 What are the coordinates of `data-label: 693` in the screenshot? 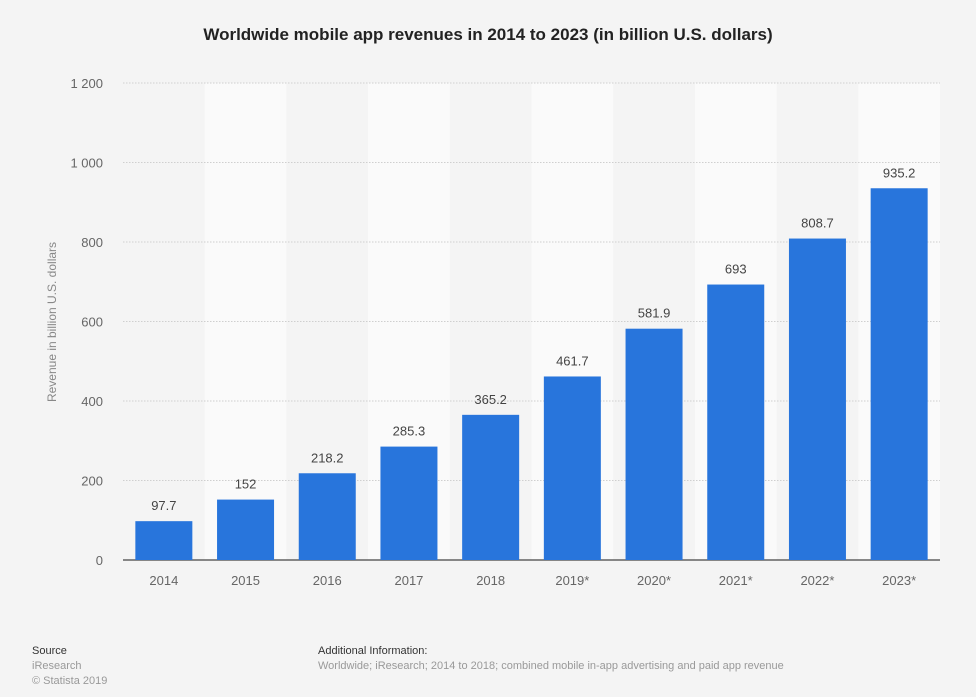 It's located at (736, 269).